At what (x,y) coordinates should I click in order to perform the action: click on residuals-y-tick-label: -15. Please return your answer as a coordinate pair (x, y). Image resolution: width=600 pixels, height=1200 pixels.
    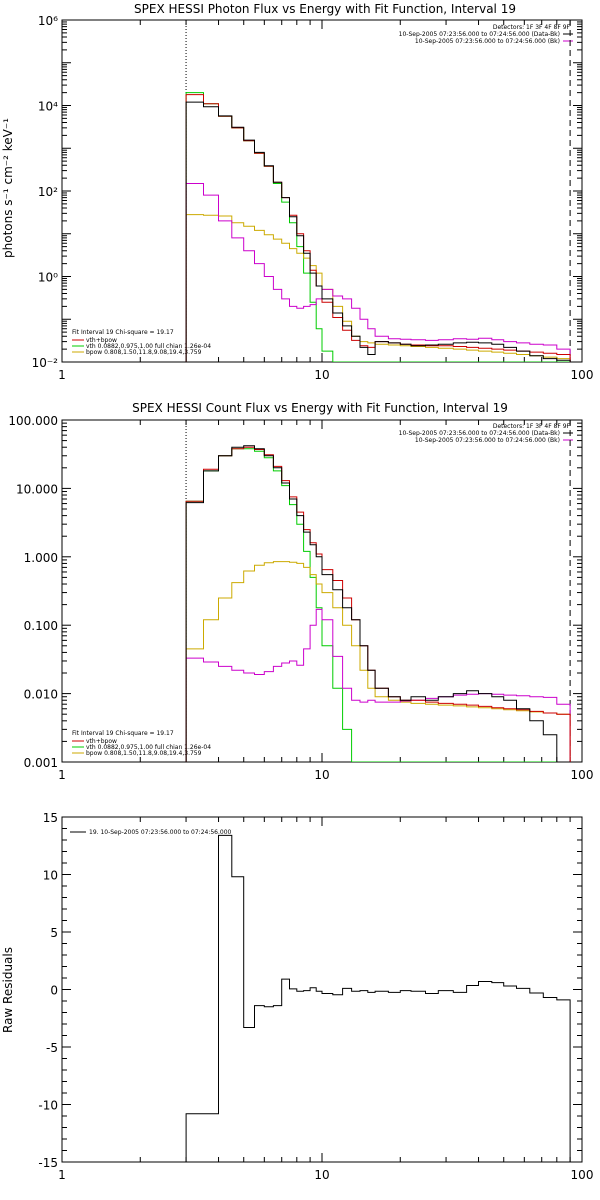
    Looking at the image, I should click on (48, 1163).